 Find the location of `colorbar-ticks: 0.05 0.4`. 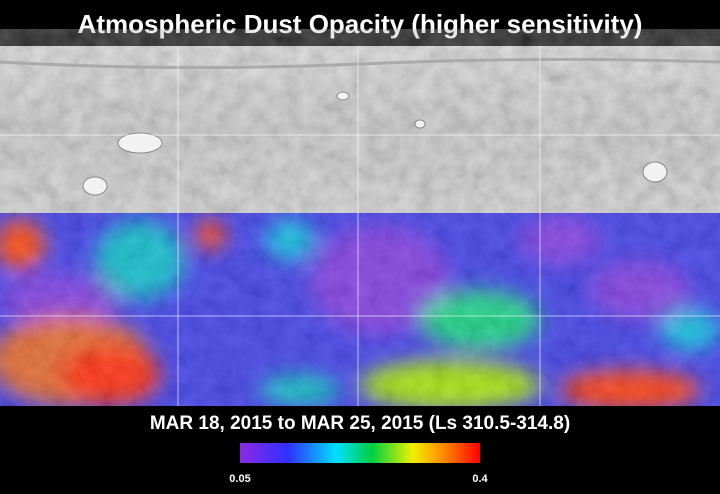

colorbar-ticks: 0.05 0.4 is located at coordinates (358, 479).